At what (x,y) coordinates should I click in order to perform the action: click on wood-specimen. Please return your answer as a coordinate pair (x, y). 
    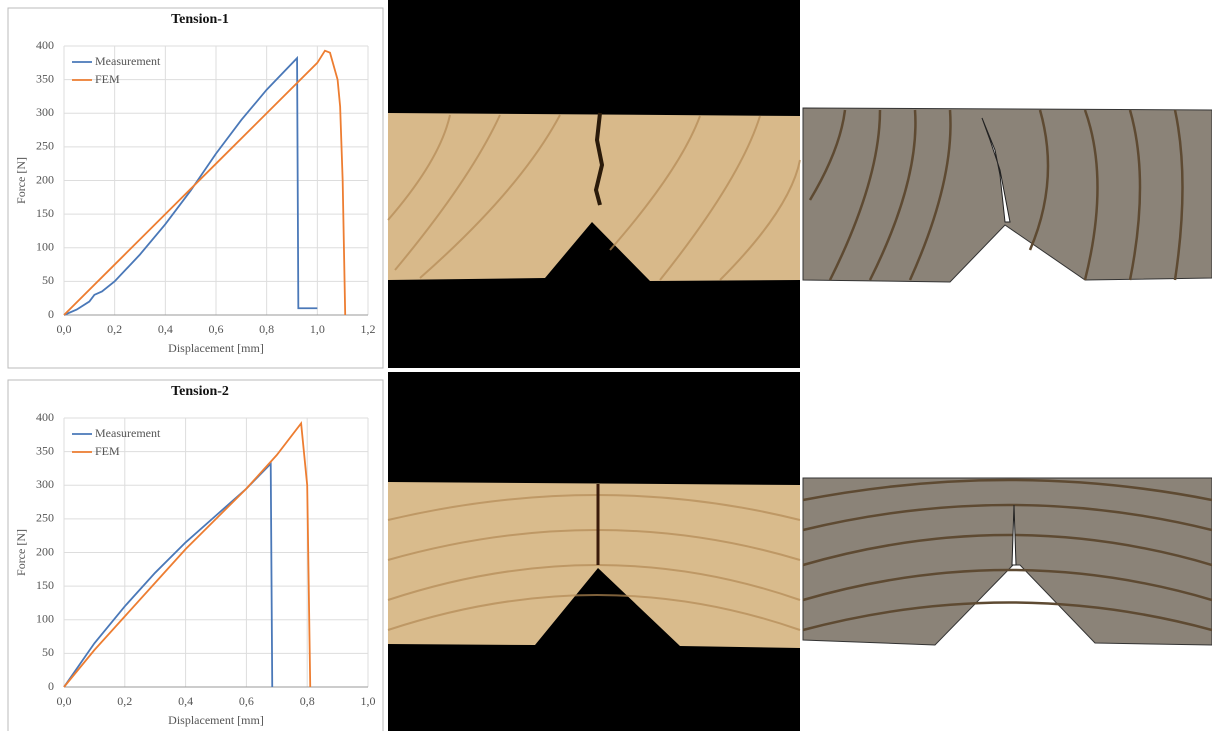
    Looking at the image, I should click on (594, 197).